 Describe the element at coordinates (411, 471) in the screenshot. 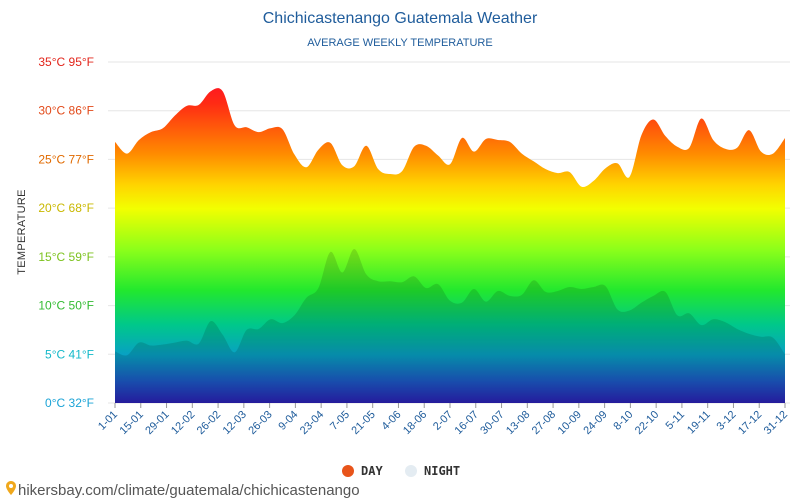

I see `legend-night-marker` at that location.